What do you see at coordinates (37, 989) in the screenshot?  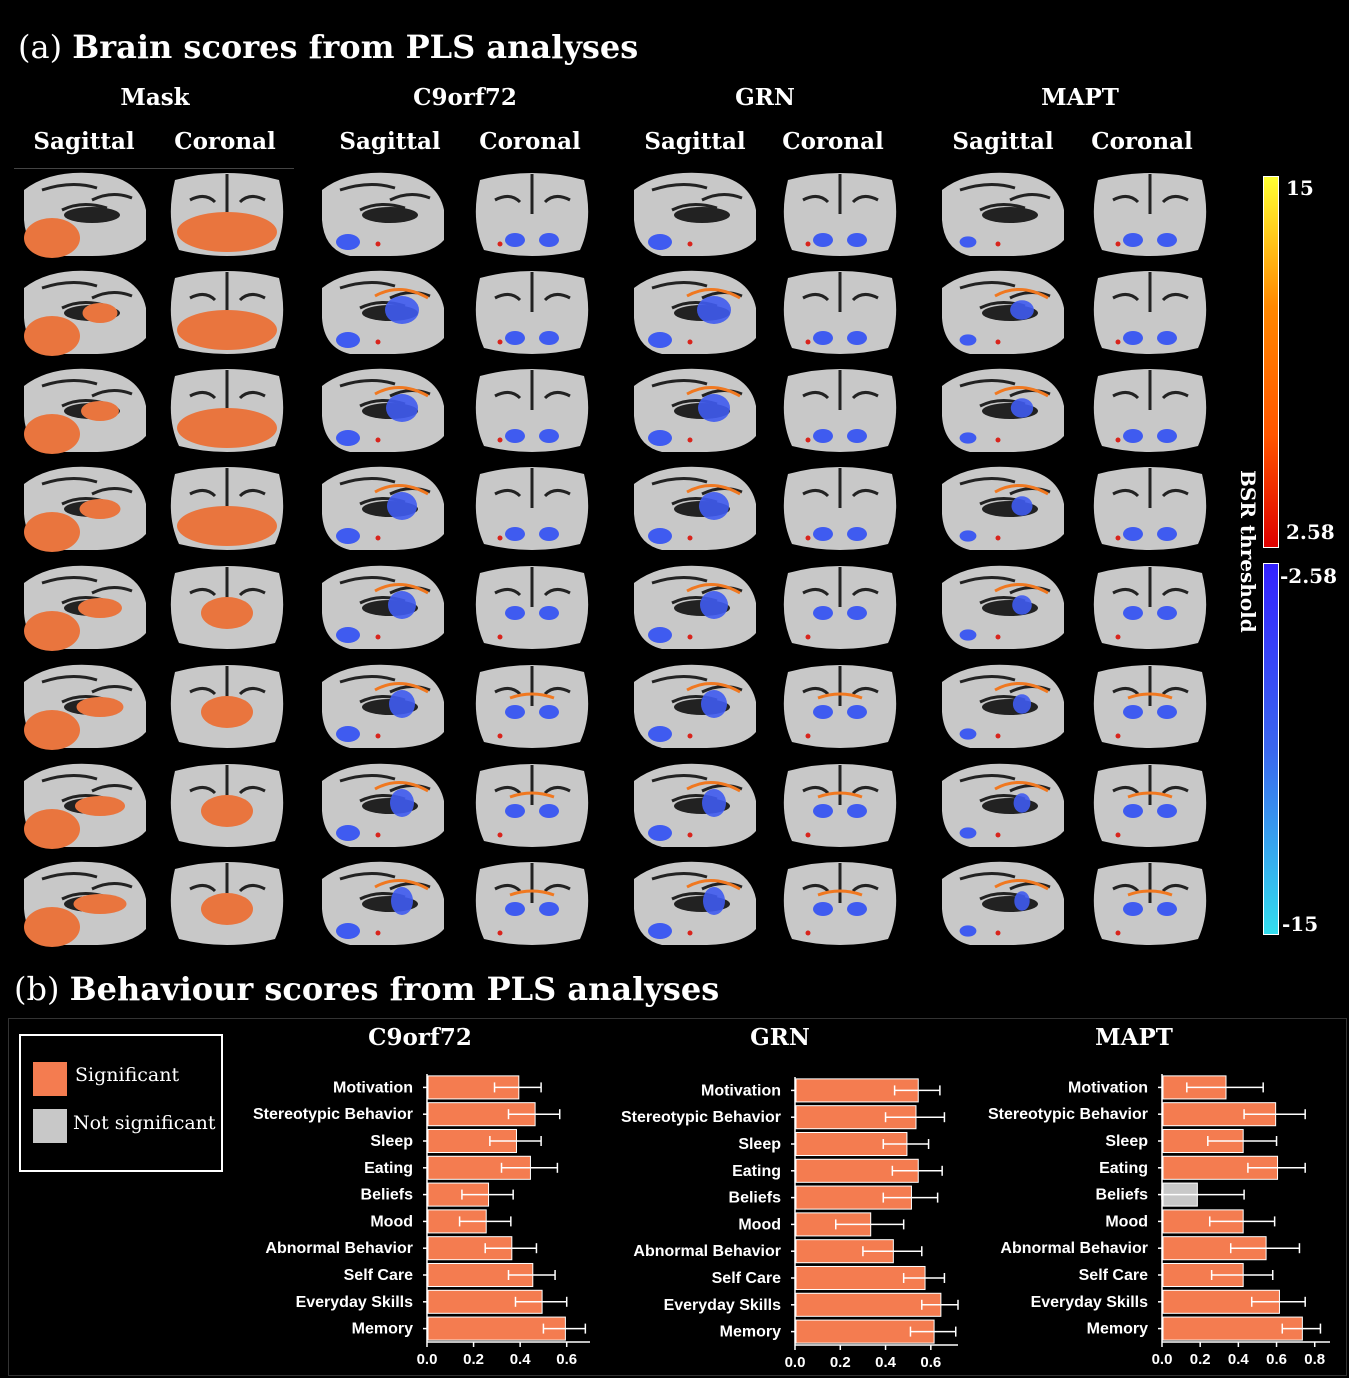 I see `panel-b-letter: (b)` at bounding box center [37, 989].